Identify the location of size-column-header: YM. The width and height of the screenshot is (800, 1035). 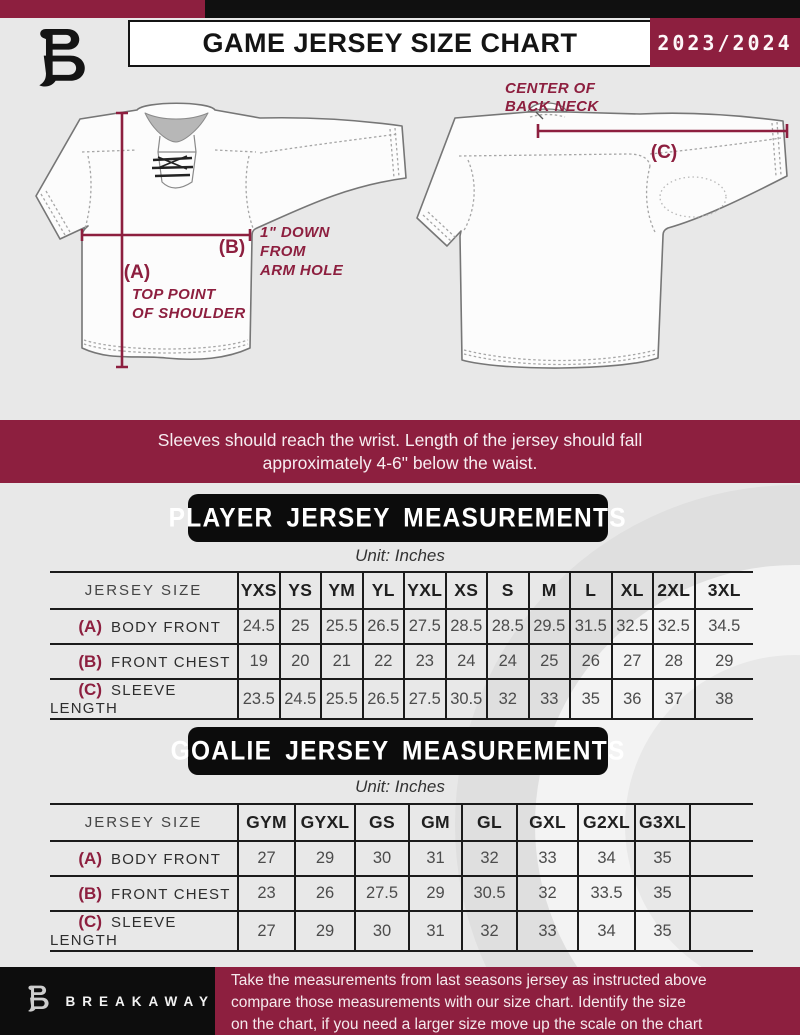
(341, 590).